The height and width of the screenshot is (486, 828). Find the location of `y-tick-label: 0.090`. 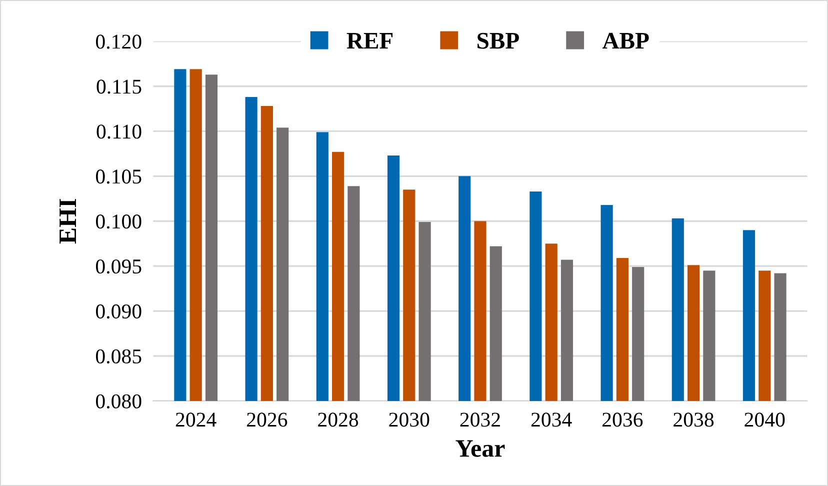

y-tick-label: 0.090 is located at coordinates (119, 311).